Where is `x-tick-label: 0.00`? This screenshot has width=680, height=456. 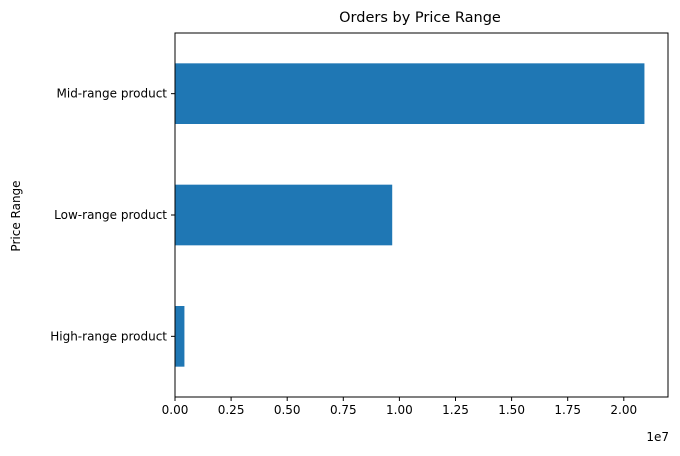 x-tick-label: 0.00 is located at coordinates (175, 410).